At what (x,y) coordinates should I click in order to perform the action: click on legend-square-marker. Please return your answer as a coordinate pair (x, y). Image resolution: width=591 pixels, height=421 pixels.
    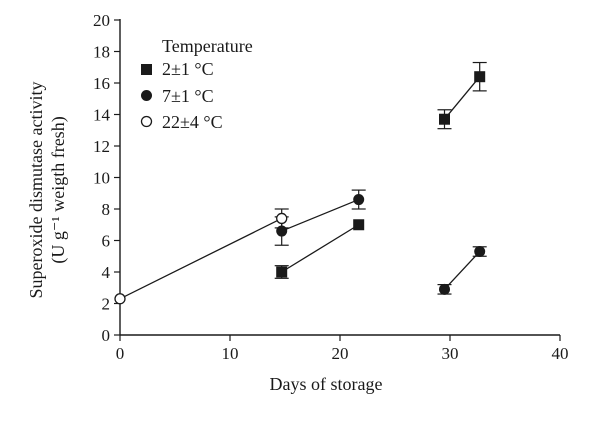
    Looking at the image, I should click on (146, 69).